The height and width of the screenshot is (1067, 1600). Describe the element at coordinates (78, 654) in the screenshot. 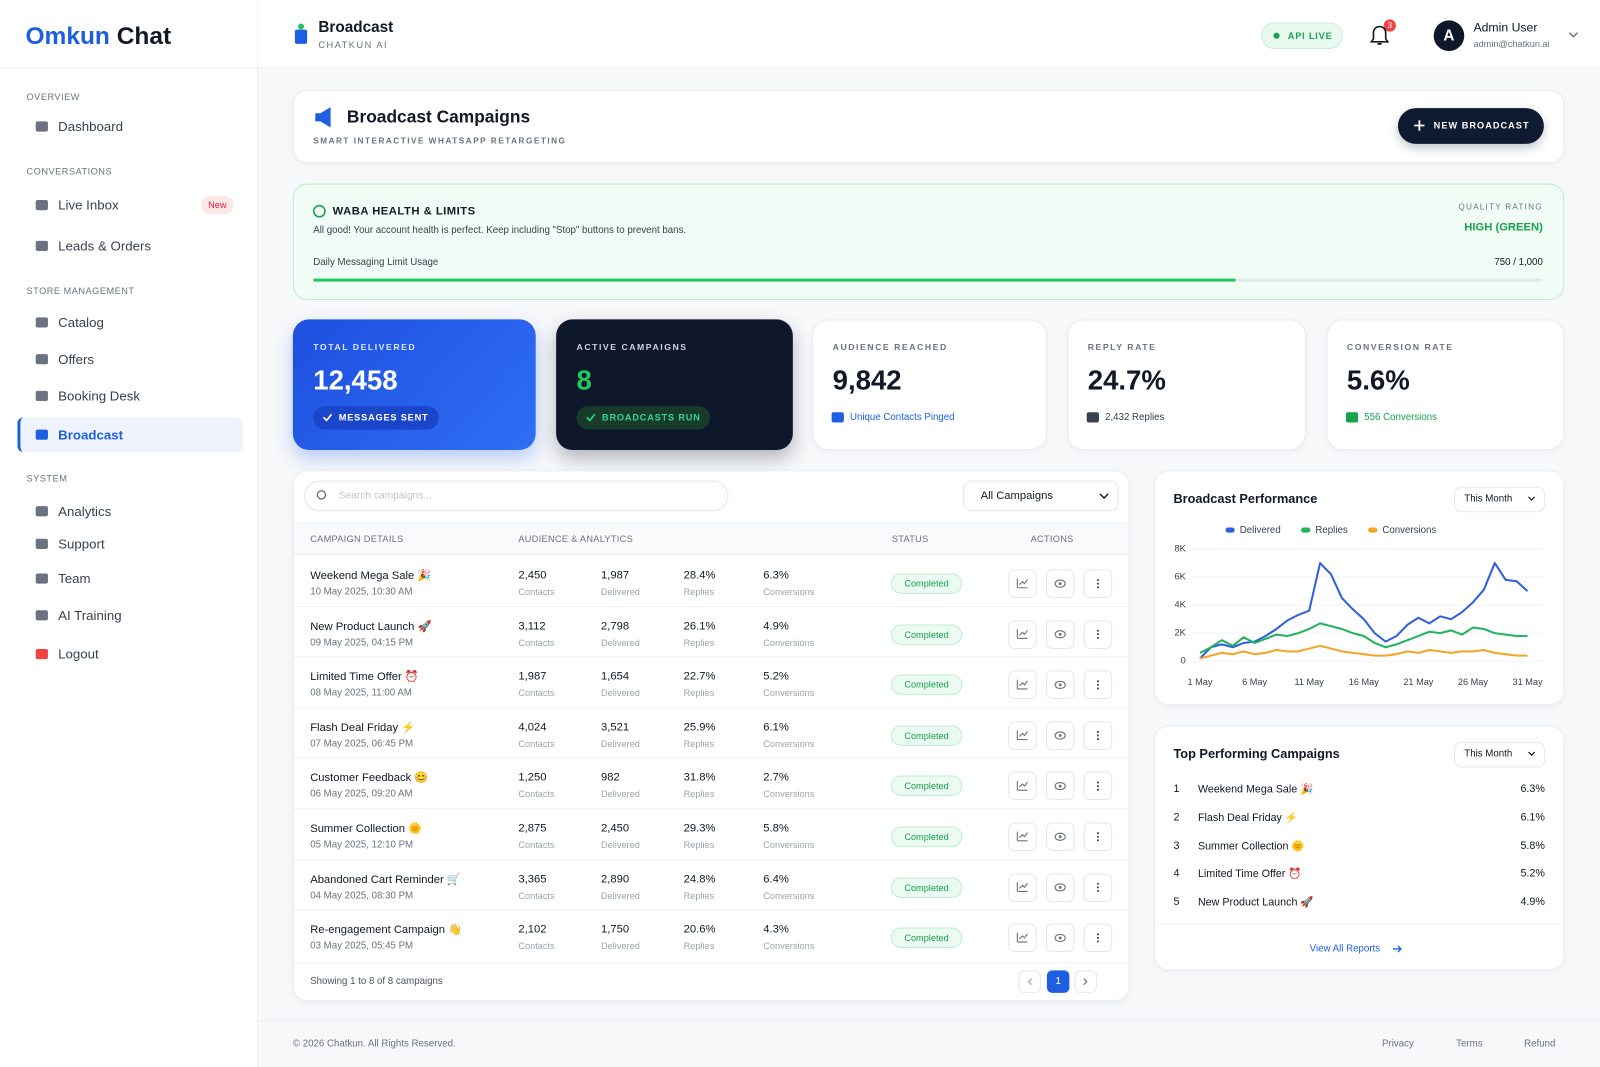

I see `nav-logout: Logout` at that location.